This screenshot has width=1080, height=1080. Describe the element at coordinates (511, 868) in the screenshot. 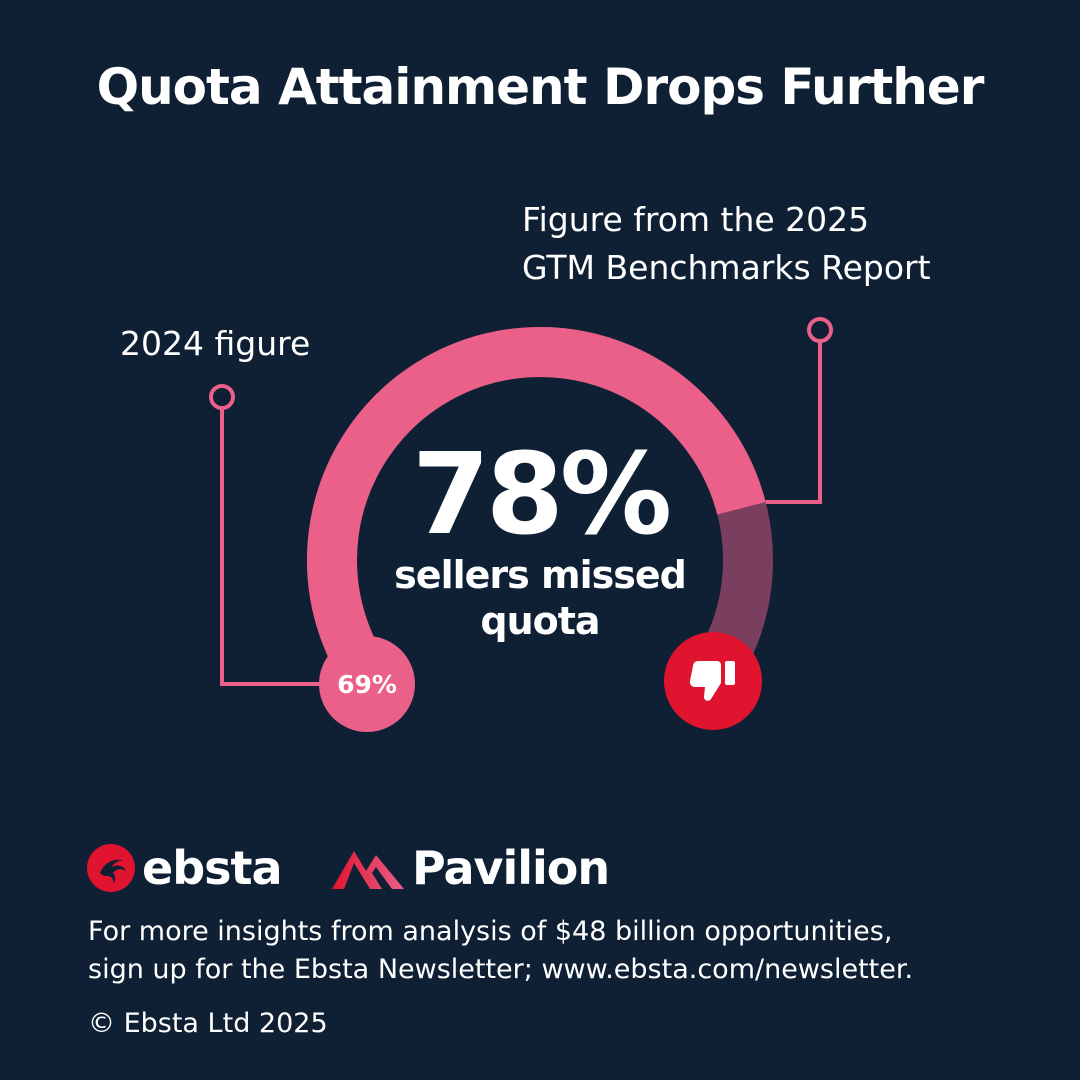

I see `pavilion-logo-text: Pavilion` at that location.